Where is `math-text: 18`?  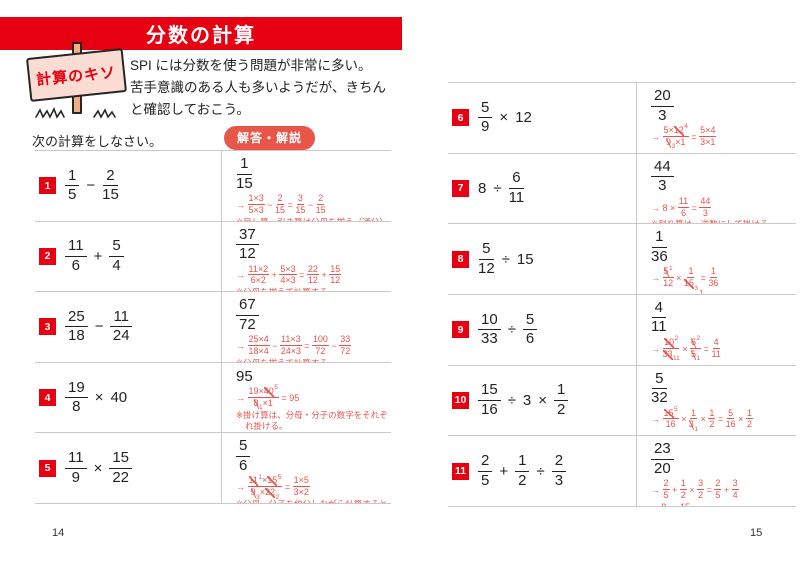
math-text: 18 is located at coordinates (76, 336).